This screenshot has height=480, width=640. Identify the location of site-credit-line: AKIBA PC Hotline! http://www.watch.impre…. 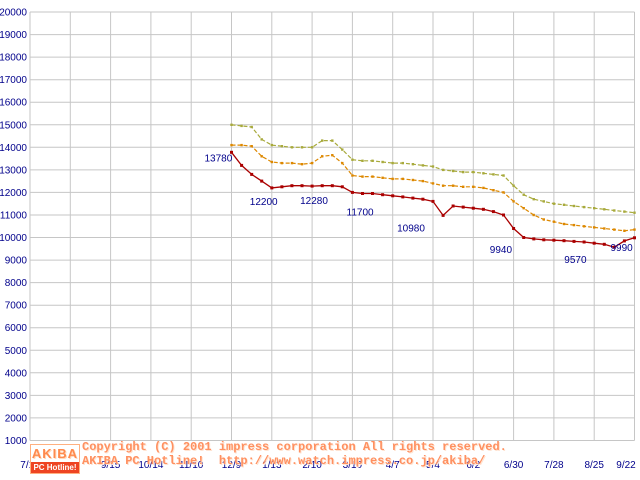
(284, 461).